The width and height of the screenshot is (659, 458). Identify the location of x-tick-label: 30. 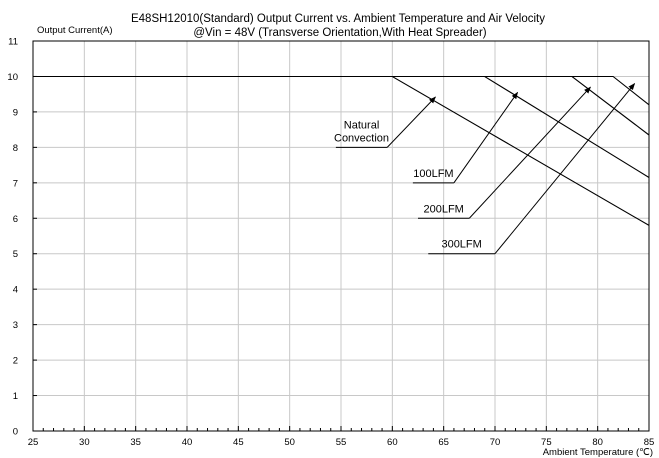
(84, 442).